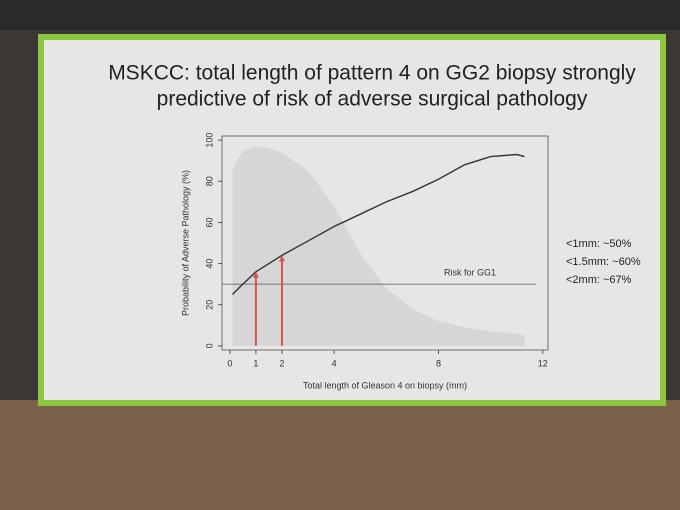 The height and width of the screenshot is (510, 680). I want to click on x-tick-label: 1, so click(255, 363).